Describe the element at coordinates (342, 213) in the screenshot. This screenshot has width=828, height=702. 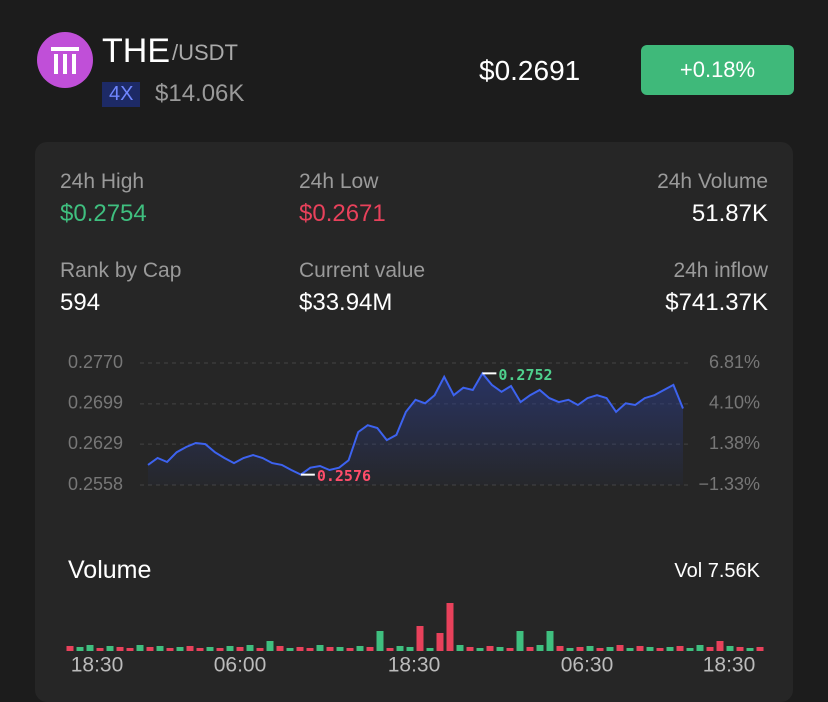
I see `stat-value: $0.2671` at that location.